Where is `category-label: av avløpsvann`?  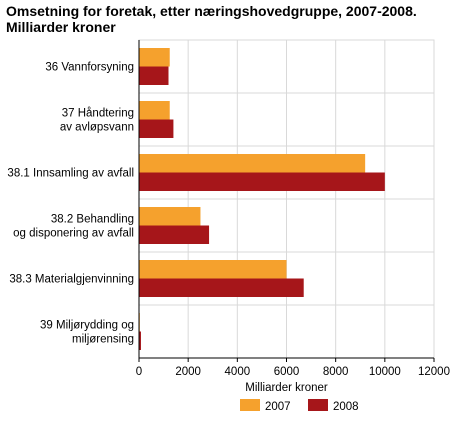
category-label: av avløpsvann is located at coordinates (97, 128).